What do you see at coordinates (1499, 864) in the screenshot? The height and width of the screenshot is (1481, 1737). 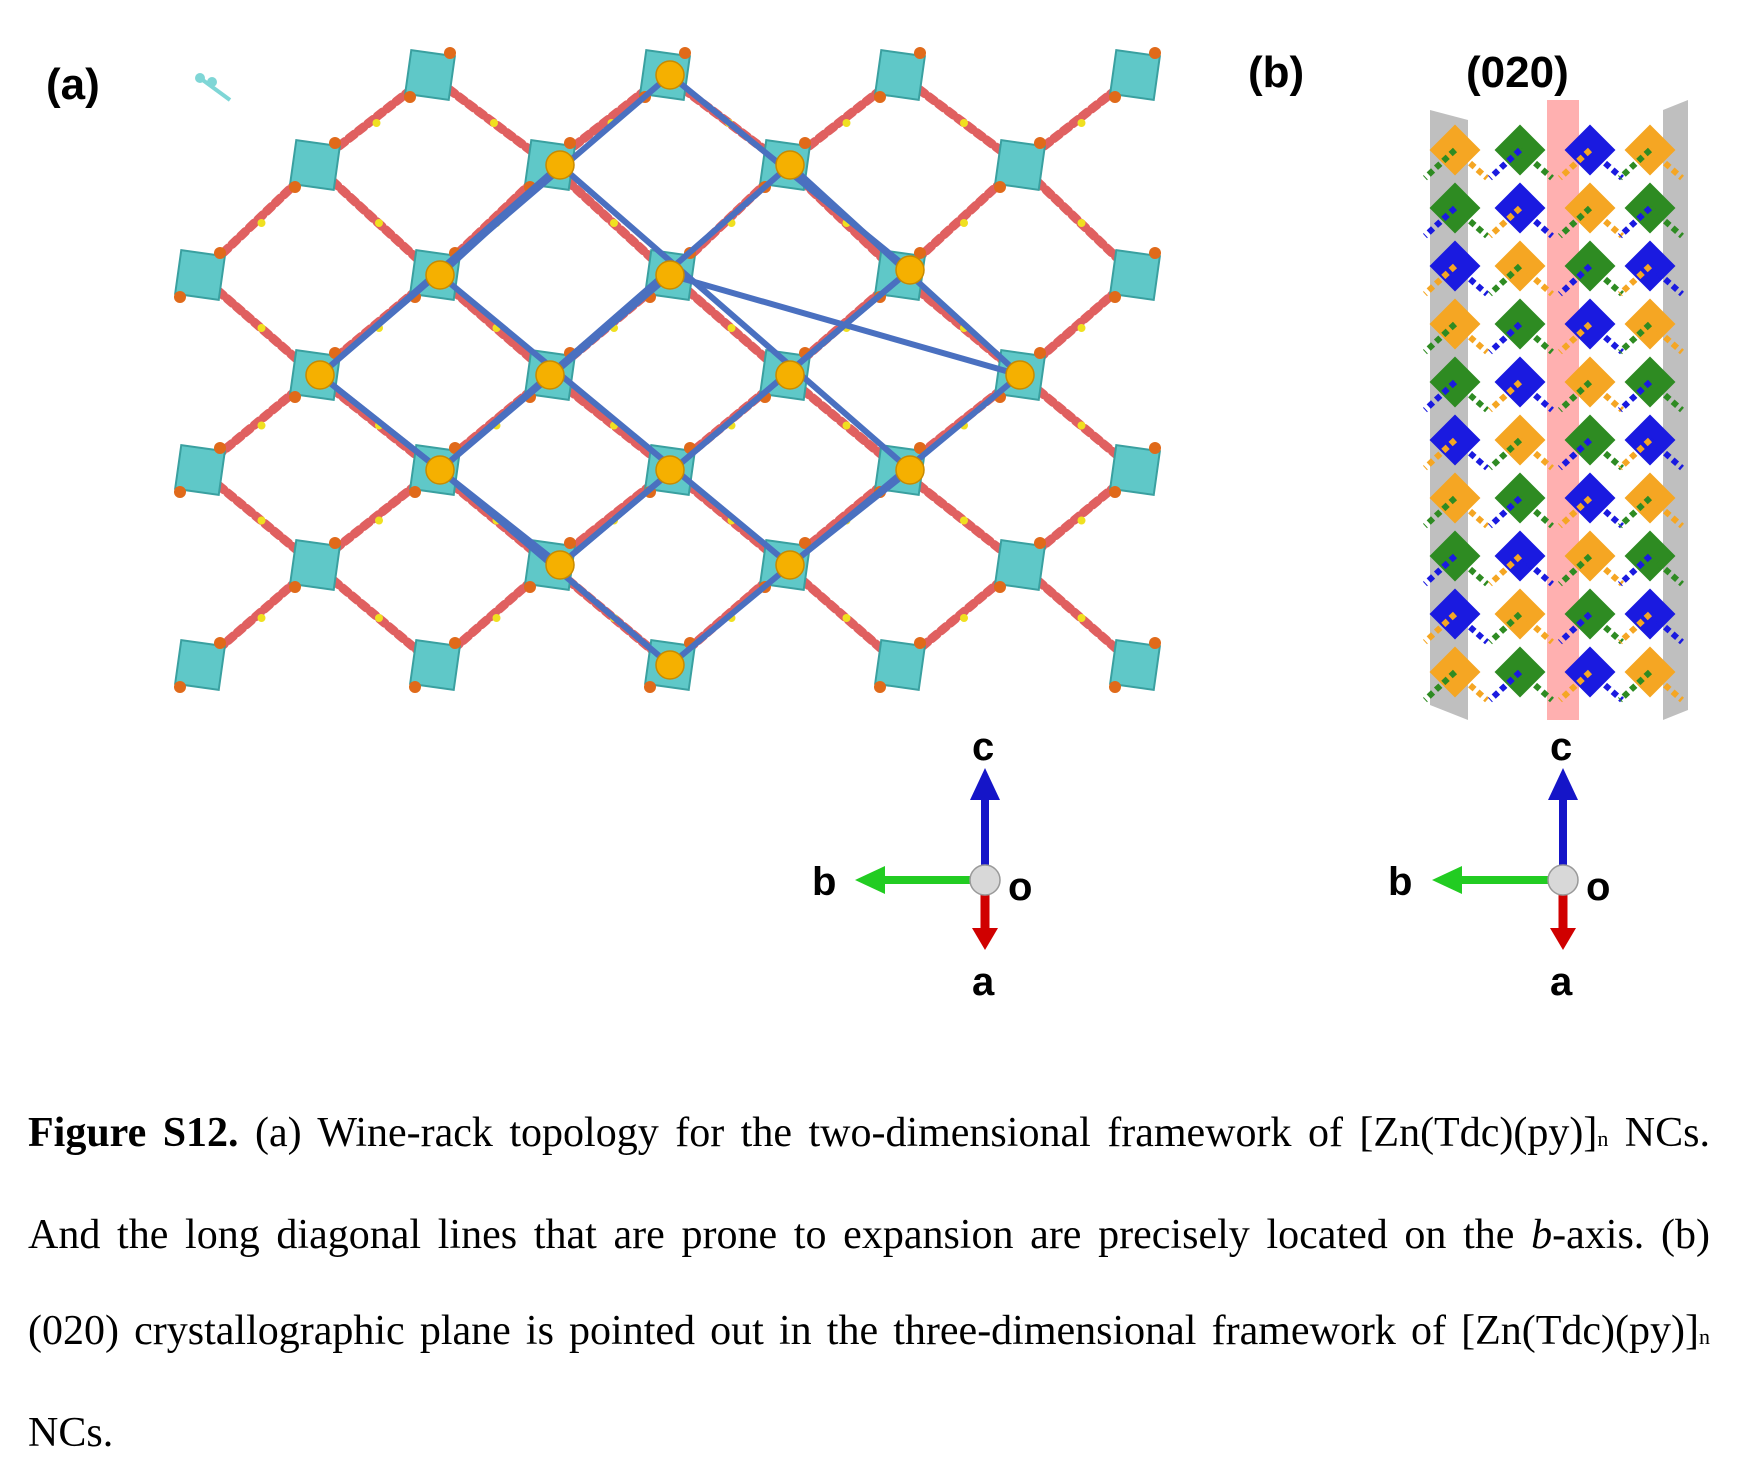 I see `axes-indicator-b: c b o a` at bounding box center [1499, 864].